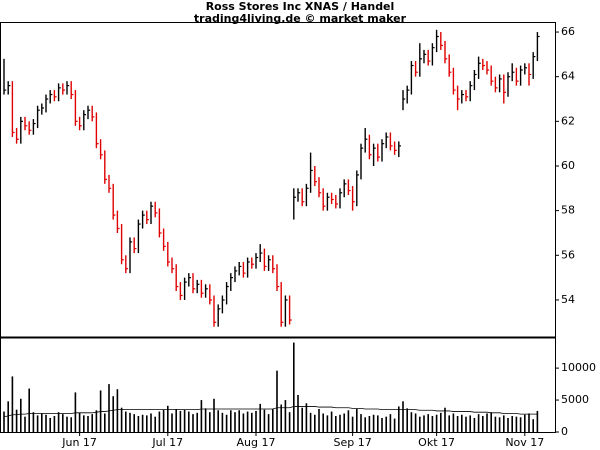 The width and height of the screenshot is (600, 450). What do you see at coordinates (578, 367) in the screenshot?
I see `y-tick-label: 10000` at bounding box center [578, 367].